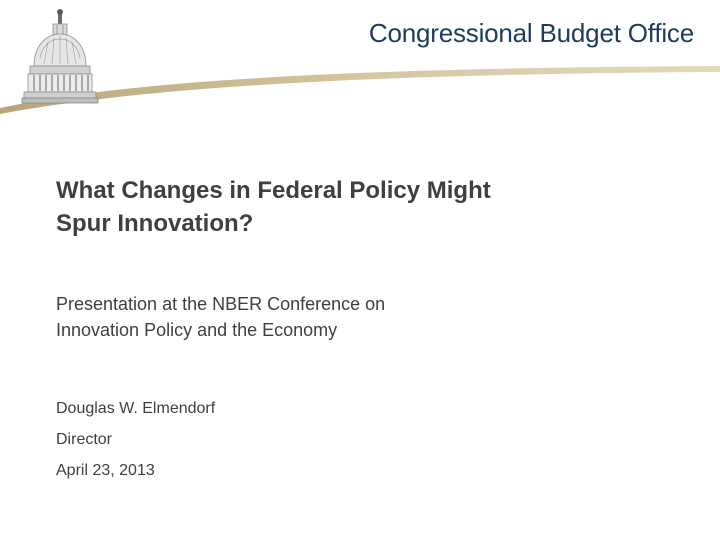 This screenshot has width=720, height=540. I want to click on presentation-date: April 23, 2013, so click(105, 470).